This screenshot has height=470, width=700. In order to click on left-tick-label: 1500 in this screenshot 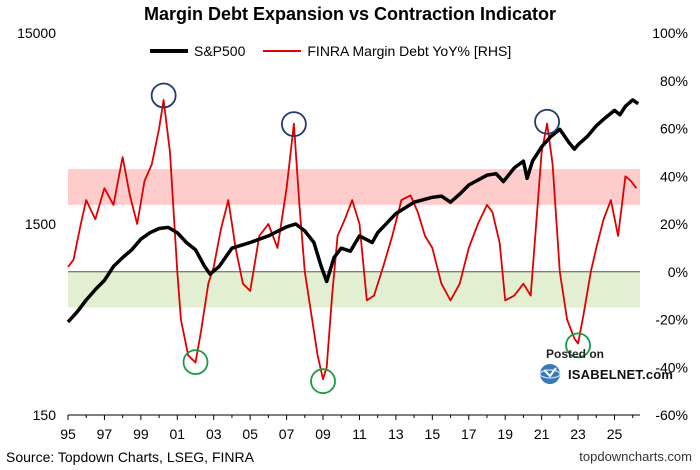, I will do `click(40, 224)`.